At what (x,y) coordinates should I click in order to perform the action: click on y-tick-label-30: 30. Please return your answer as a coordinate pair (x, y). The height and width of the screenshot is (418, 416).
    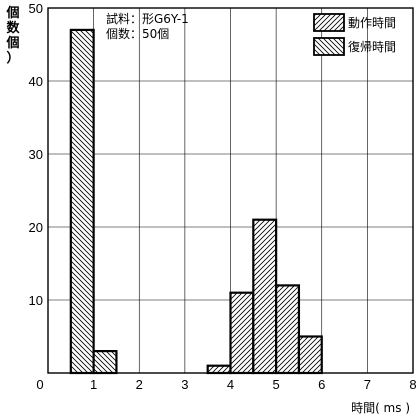
    Looking at the image, I should click on (36, 154).